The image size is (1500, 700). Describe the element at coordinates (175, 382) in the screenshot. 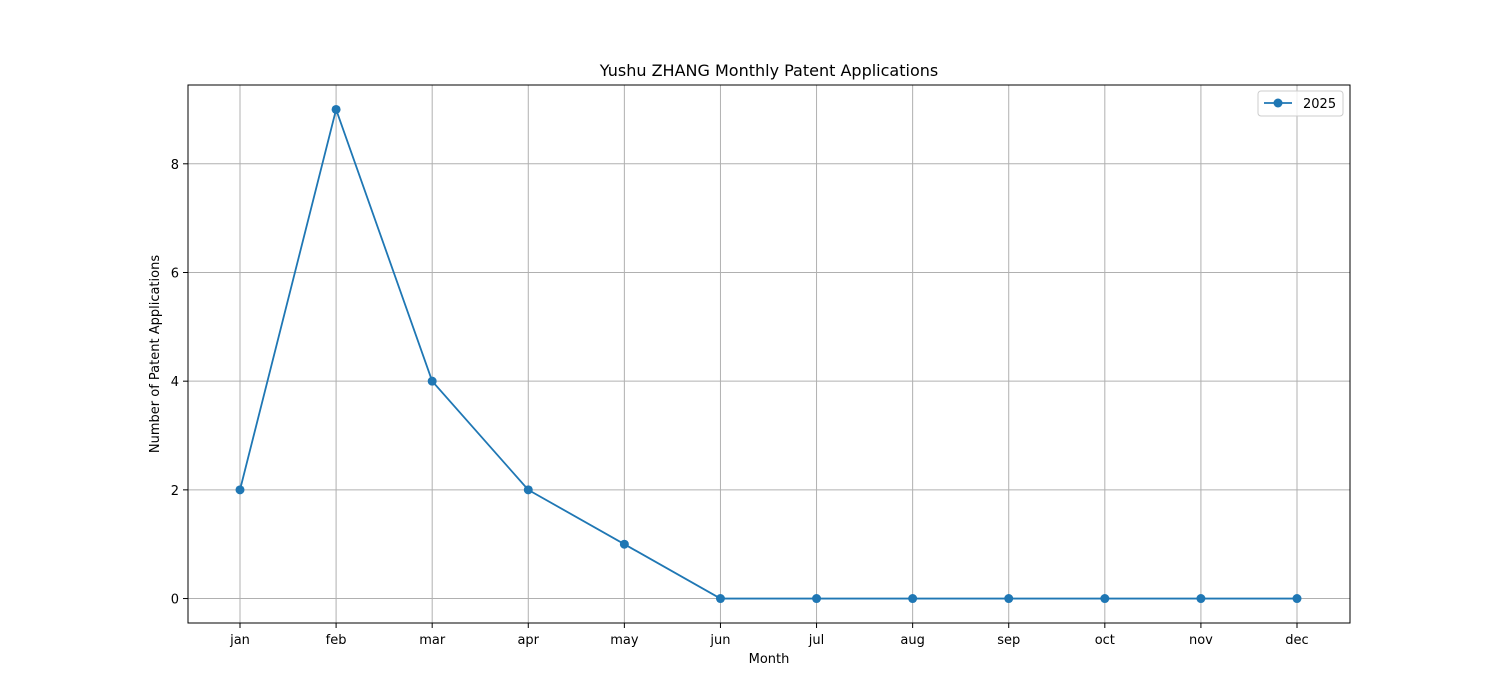

I see `y-tick-label-4: 4` at that location.